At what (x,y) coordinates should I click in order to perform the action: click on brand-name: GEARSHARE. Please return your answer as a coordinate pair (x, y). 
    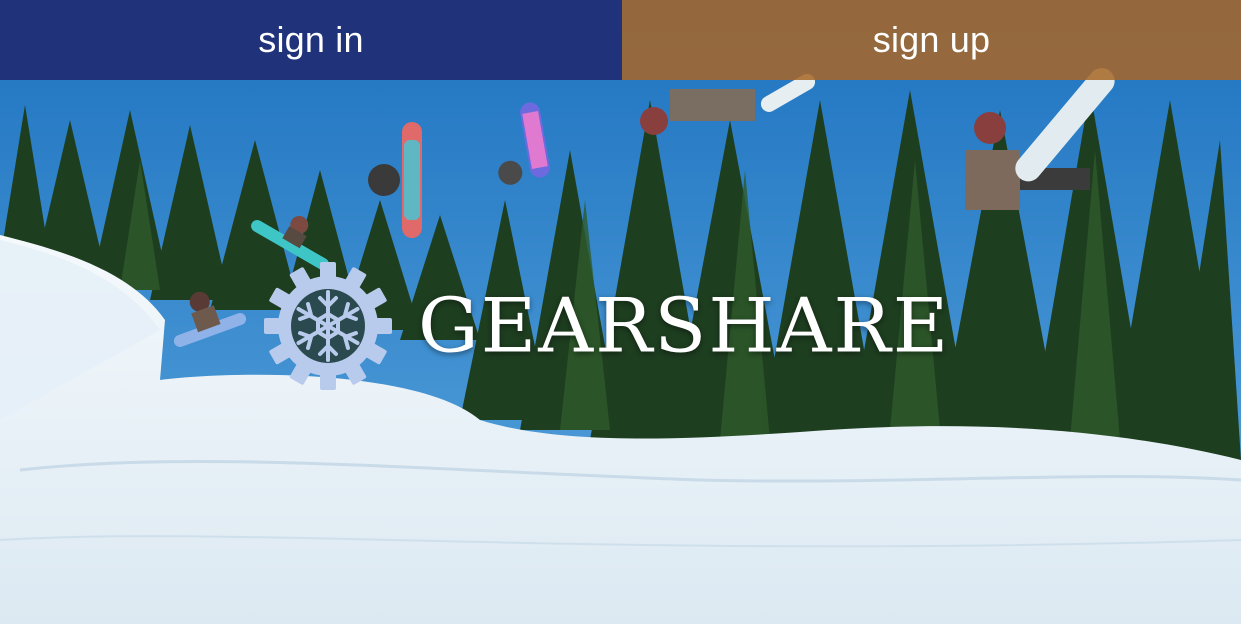
    Looking at the image, I should click on (684, 325).